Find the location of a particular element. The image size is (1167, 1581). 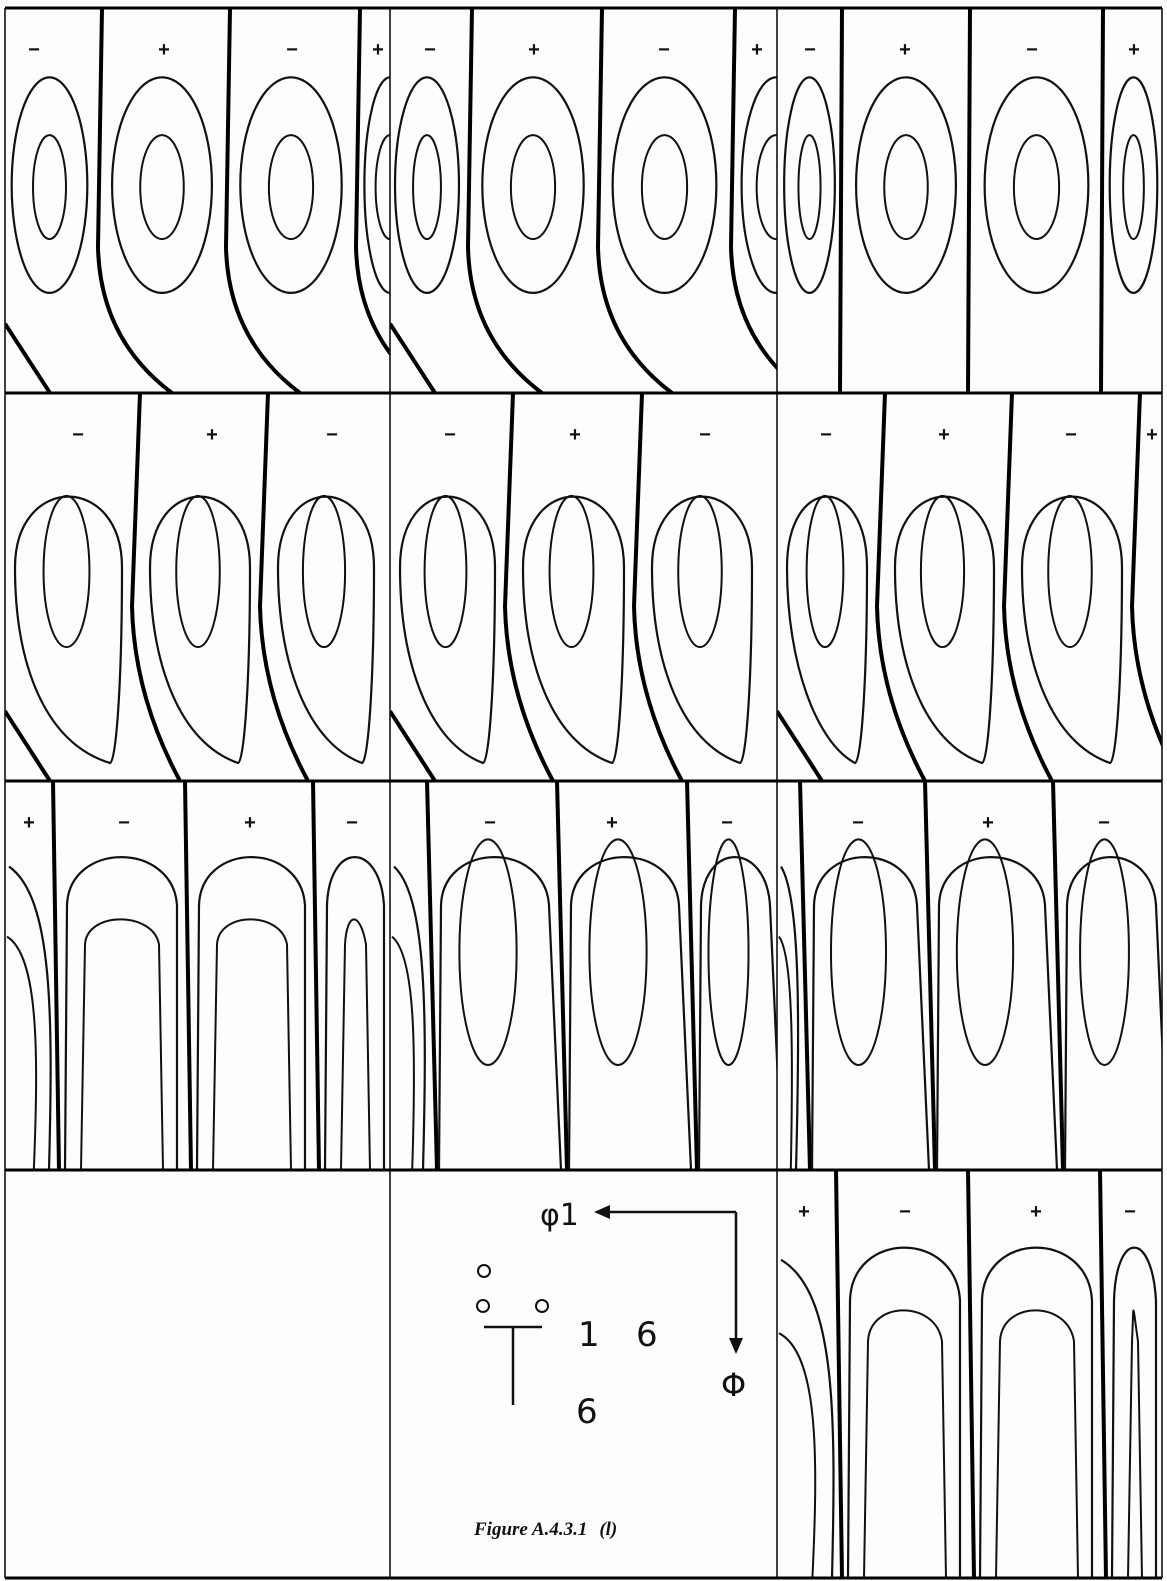

panel-r0-c2: − + − + is located at coordinates (971, 200).